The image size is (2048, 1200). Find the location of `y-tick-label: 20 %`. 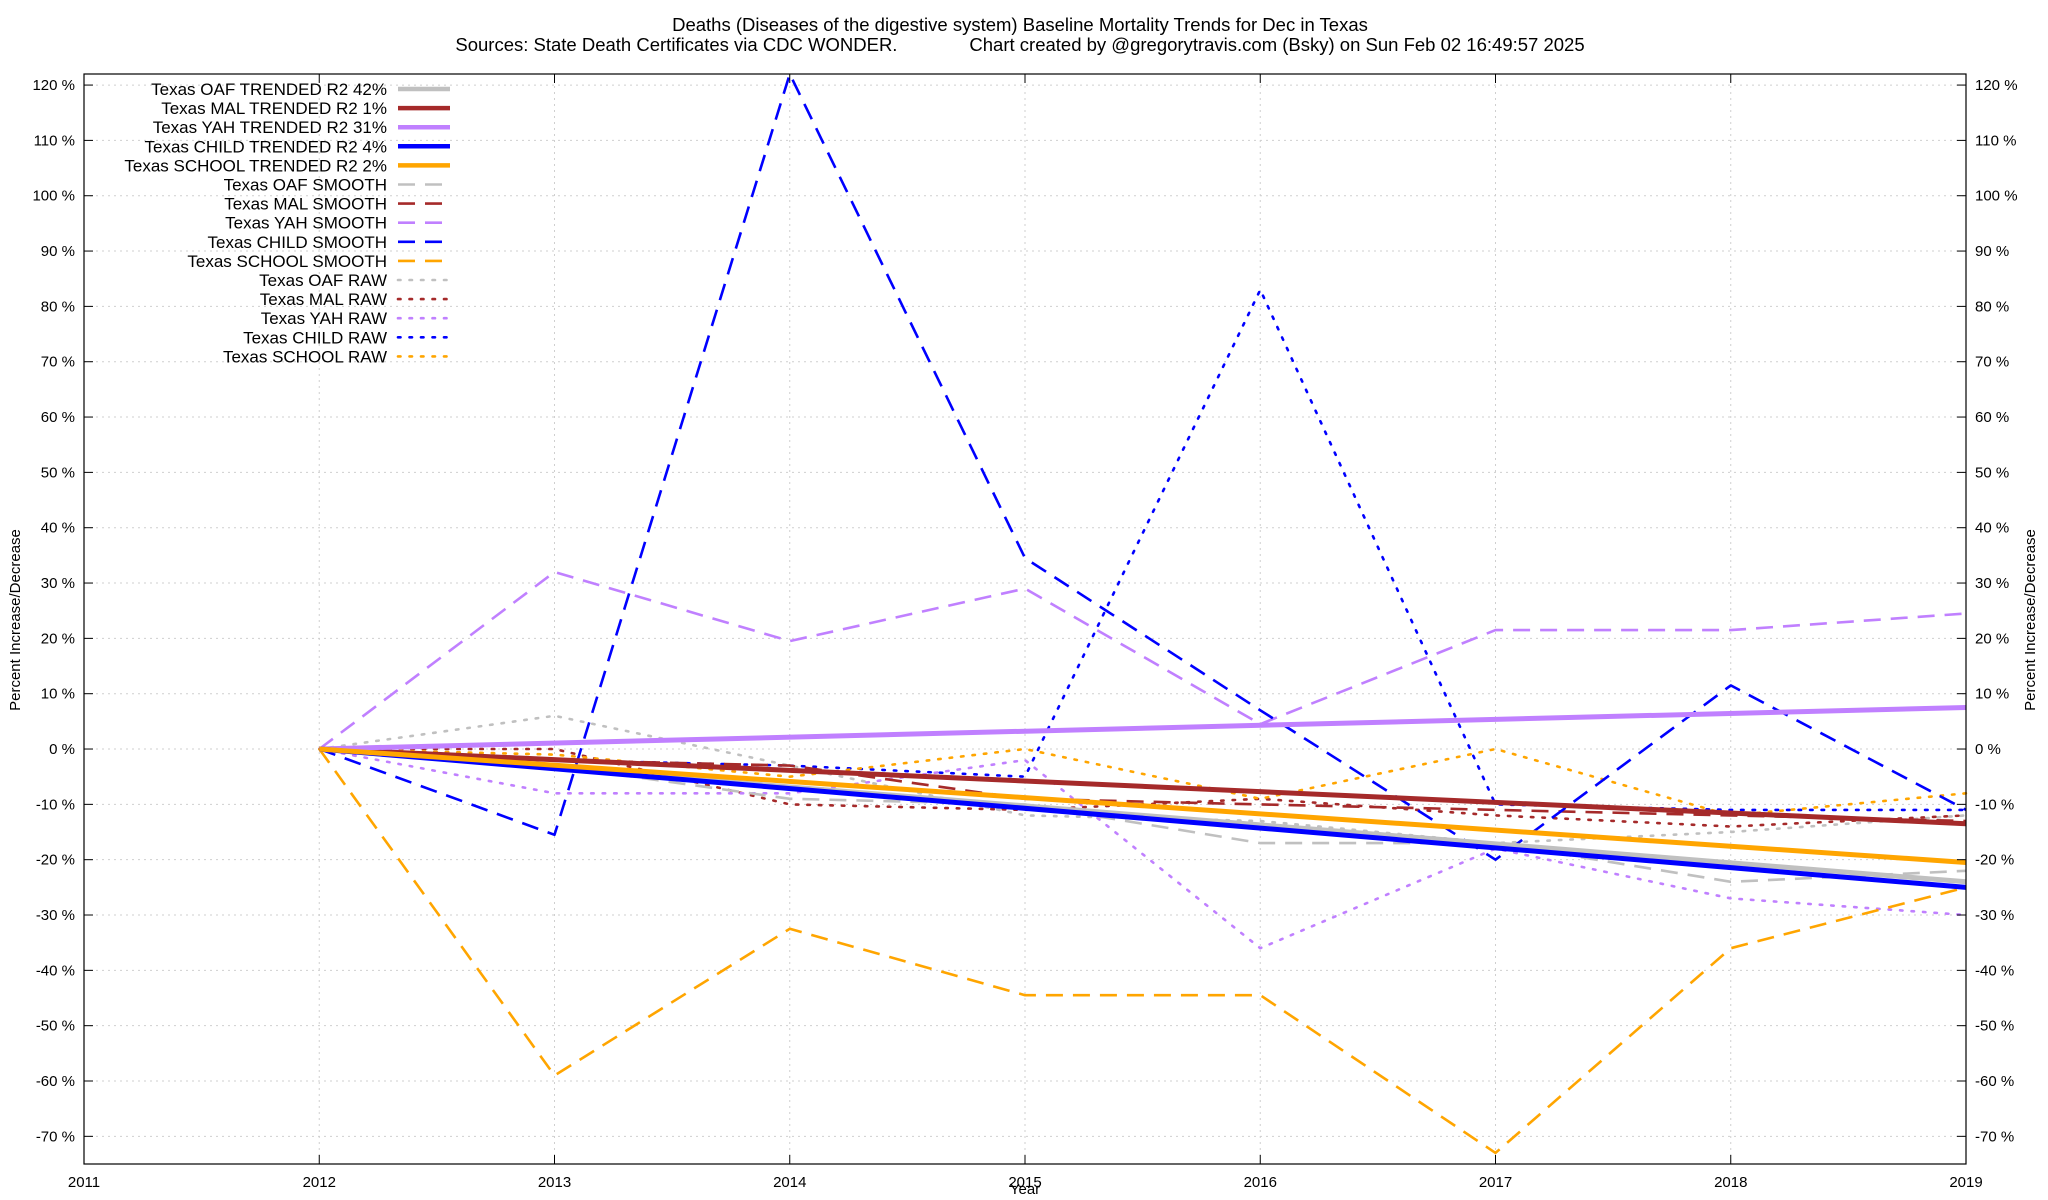

y-tick-label: 20 % is located at coordinates (58, 638).